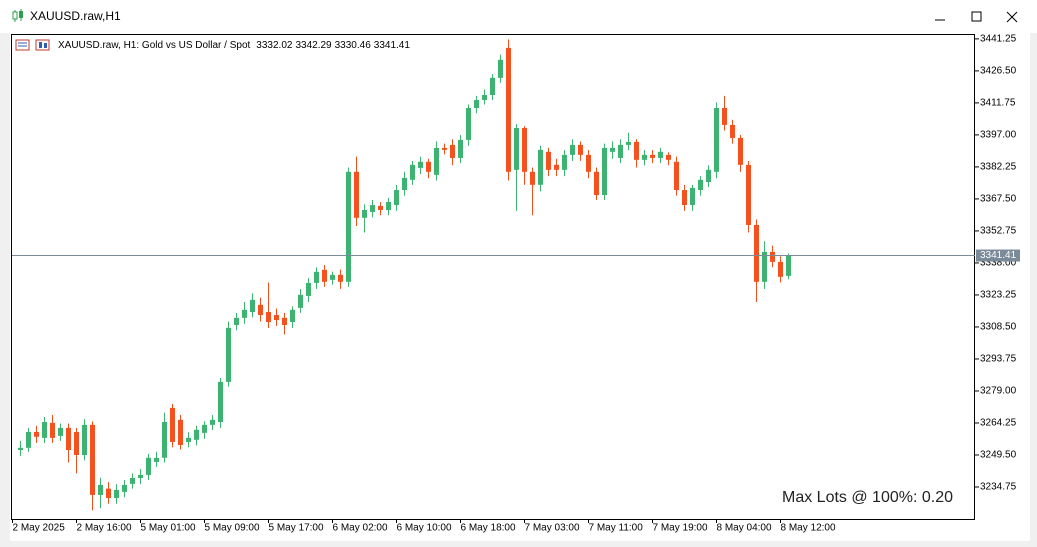  What do you see at coordinates (353, 45) in the screenshot?
I see `header-low: 3330.46` at bounding box center [353, 45].